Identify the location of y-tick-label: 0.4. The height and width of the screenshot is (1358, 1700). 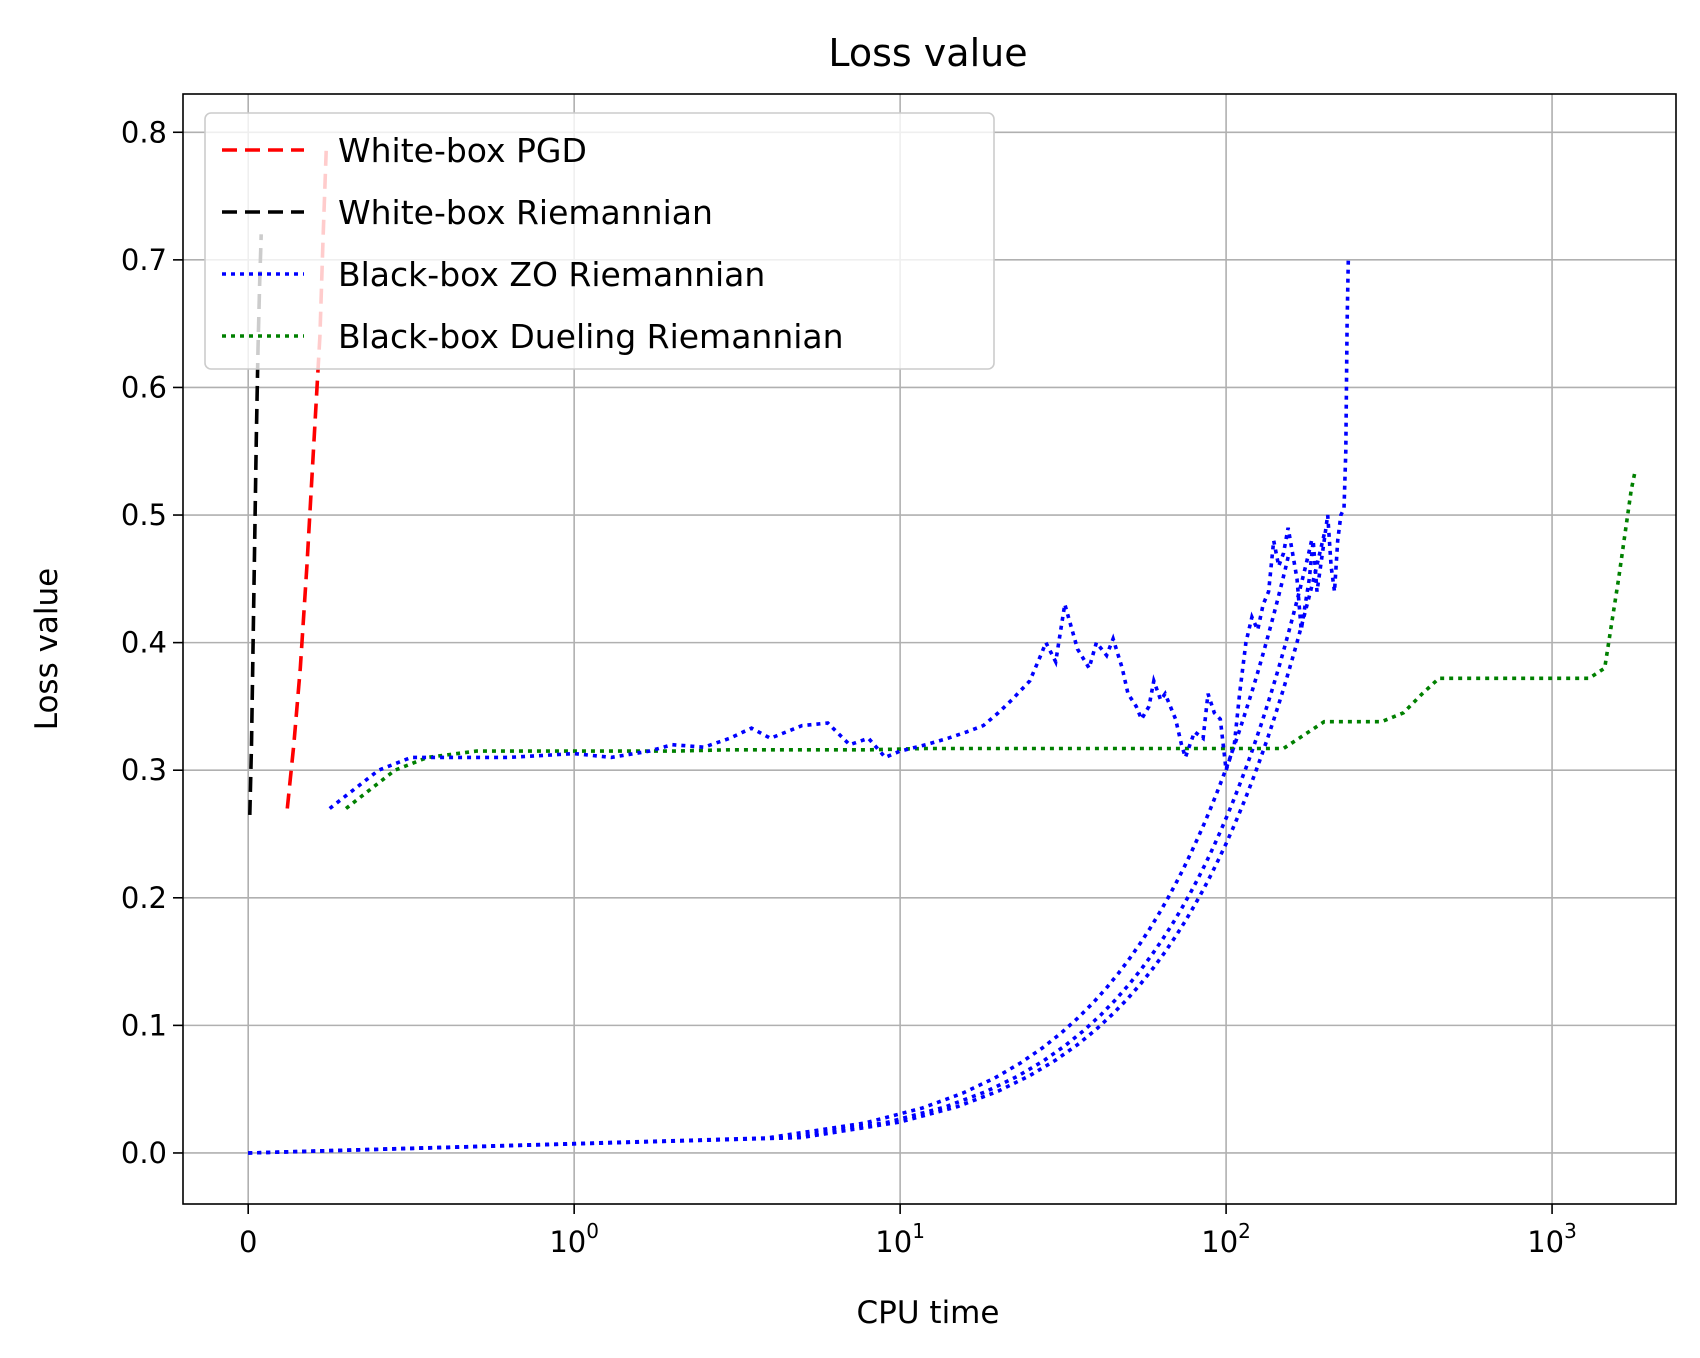
(144, 643).